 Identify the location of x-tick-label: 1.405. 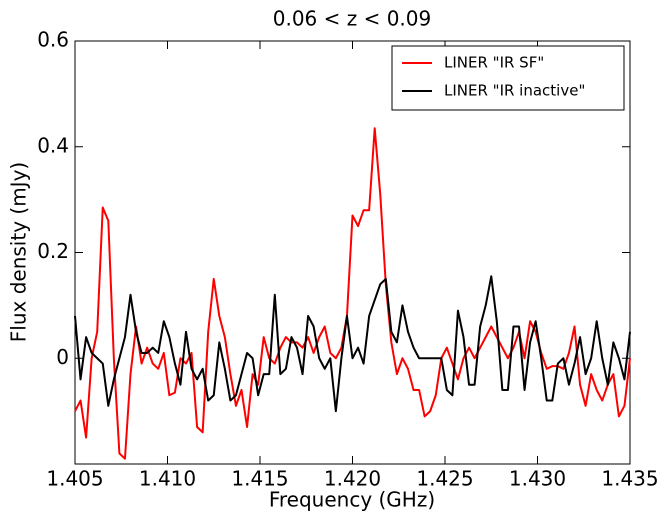
(74, 479).